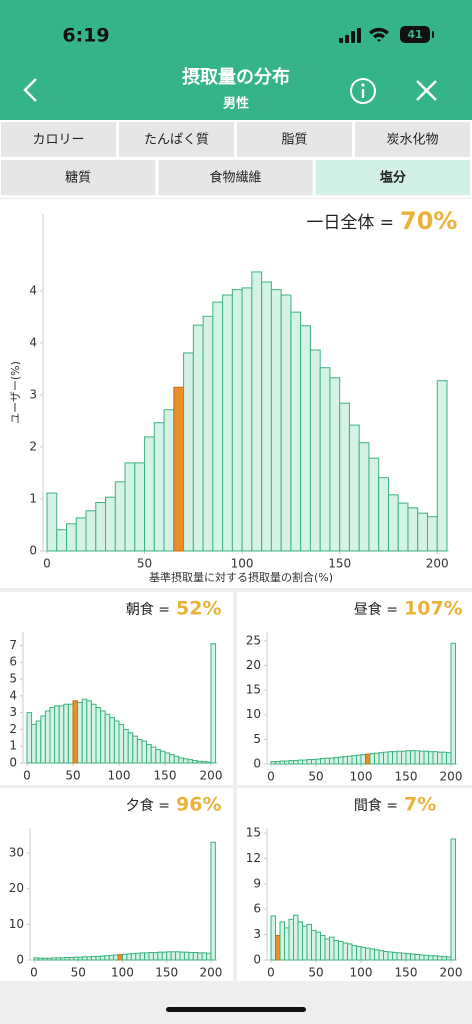  I want to click on tab-label: 脂質, so click(294, 140).